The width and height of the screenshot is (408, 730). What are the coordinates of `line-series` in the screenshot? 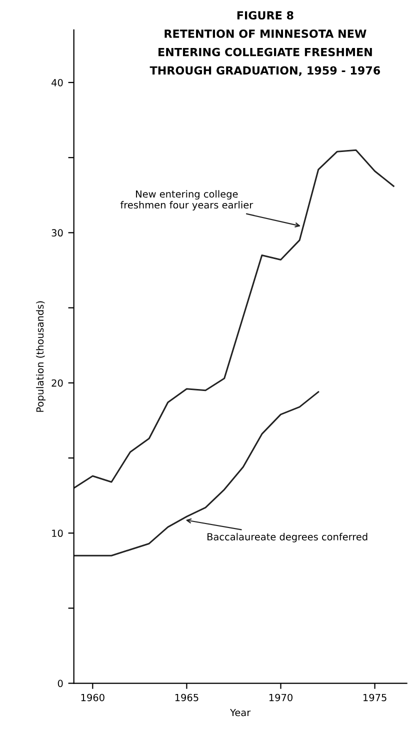 It's located at (197, 473).